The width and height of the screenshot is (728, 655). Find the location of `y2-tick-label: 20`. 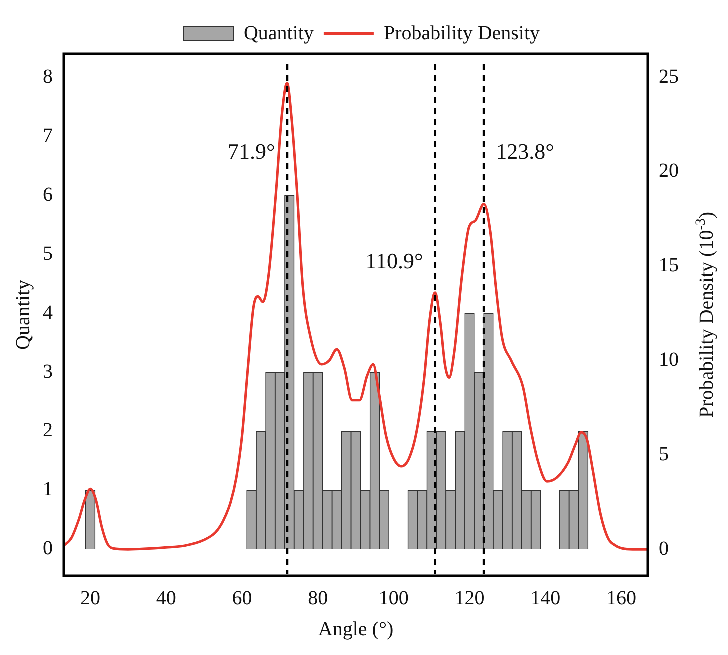

y2-tick-label: 20 is located at coordinates (669, 171).